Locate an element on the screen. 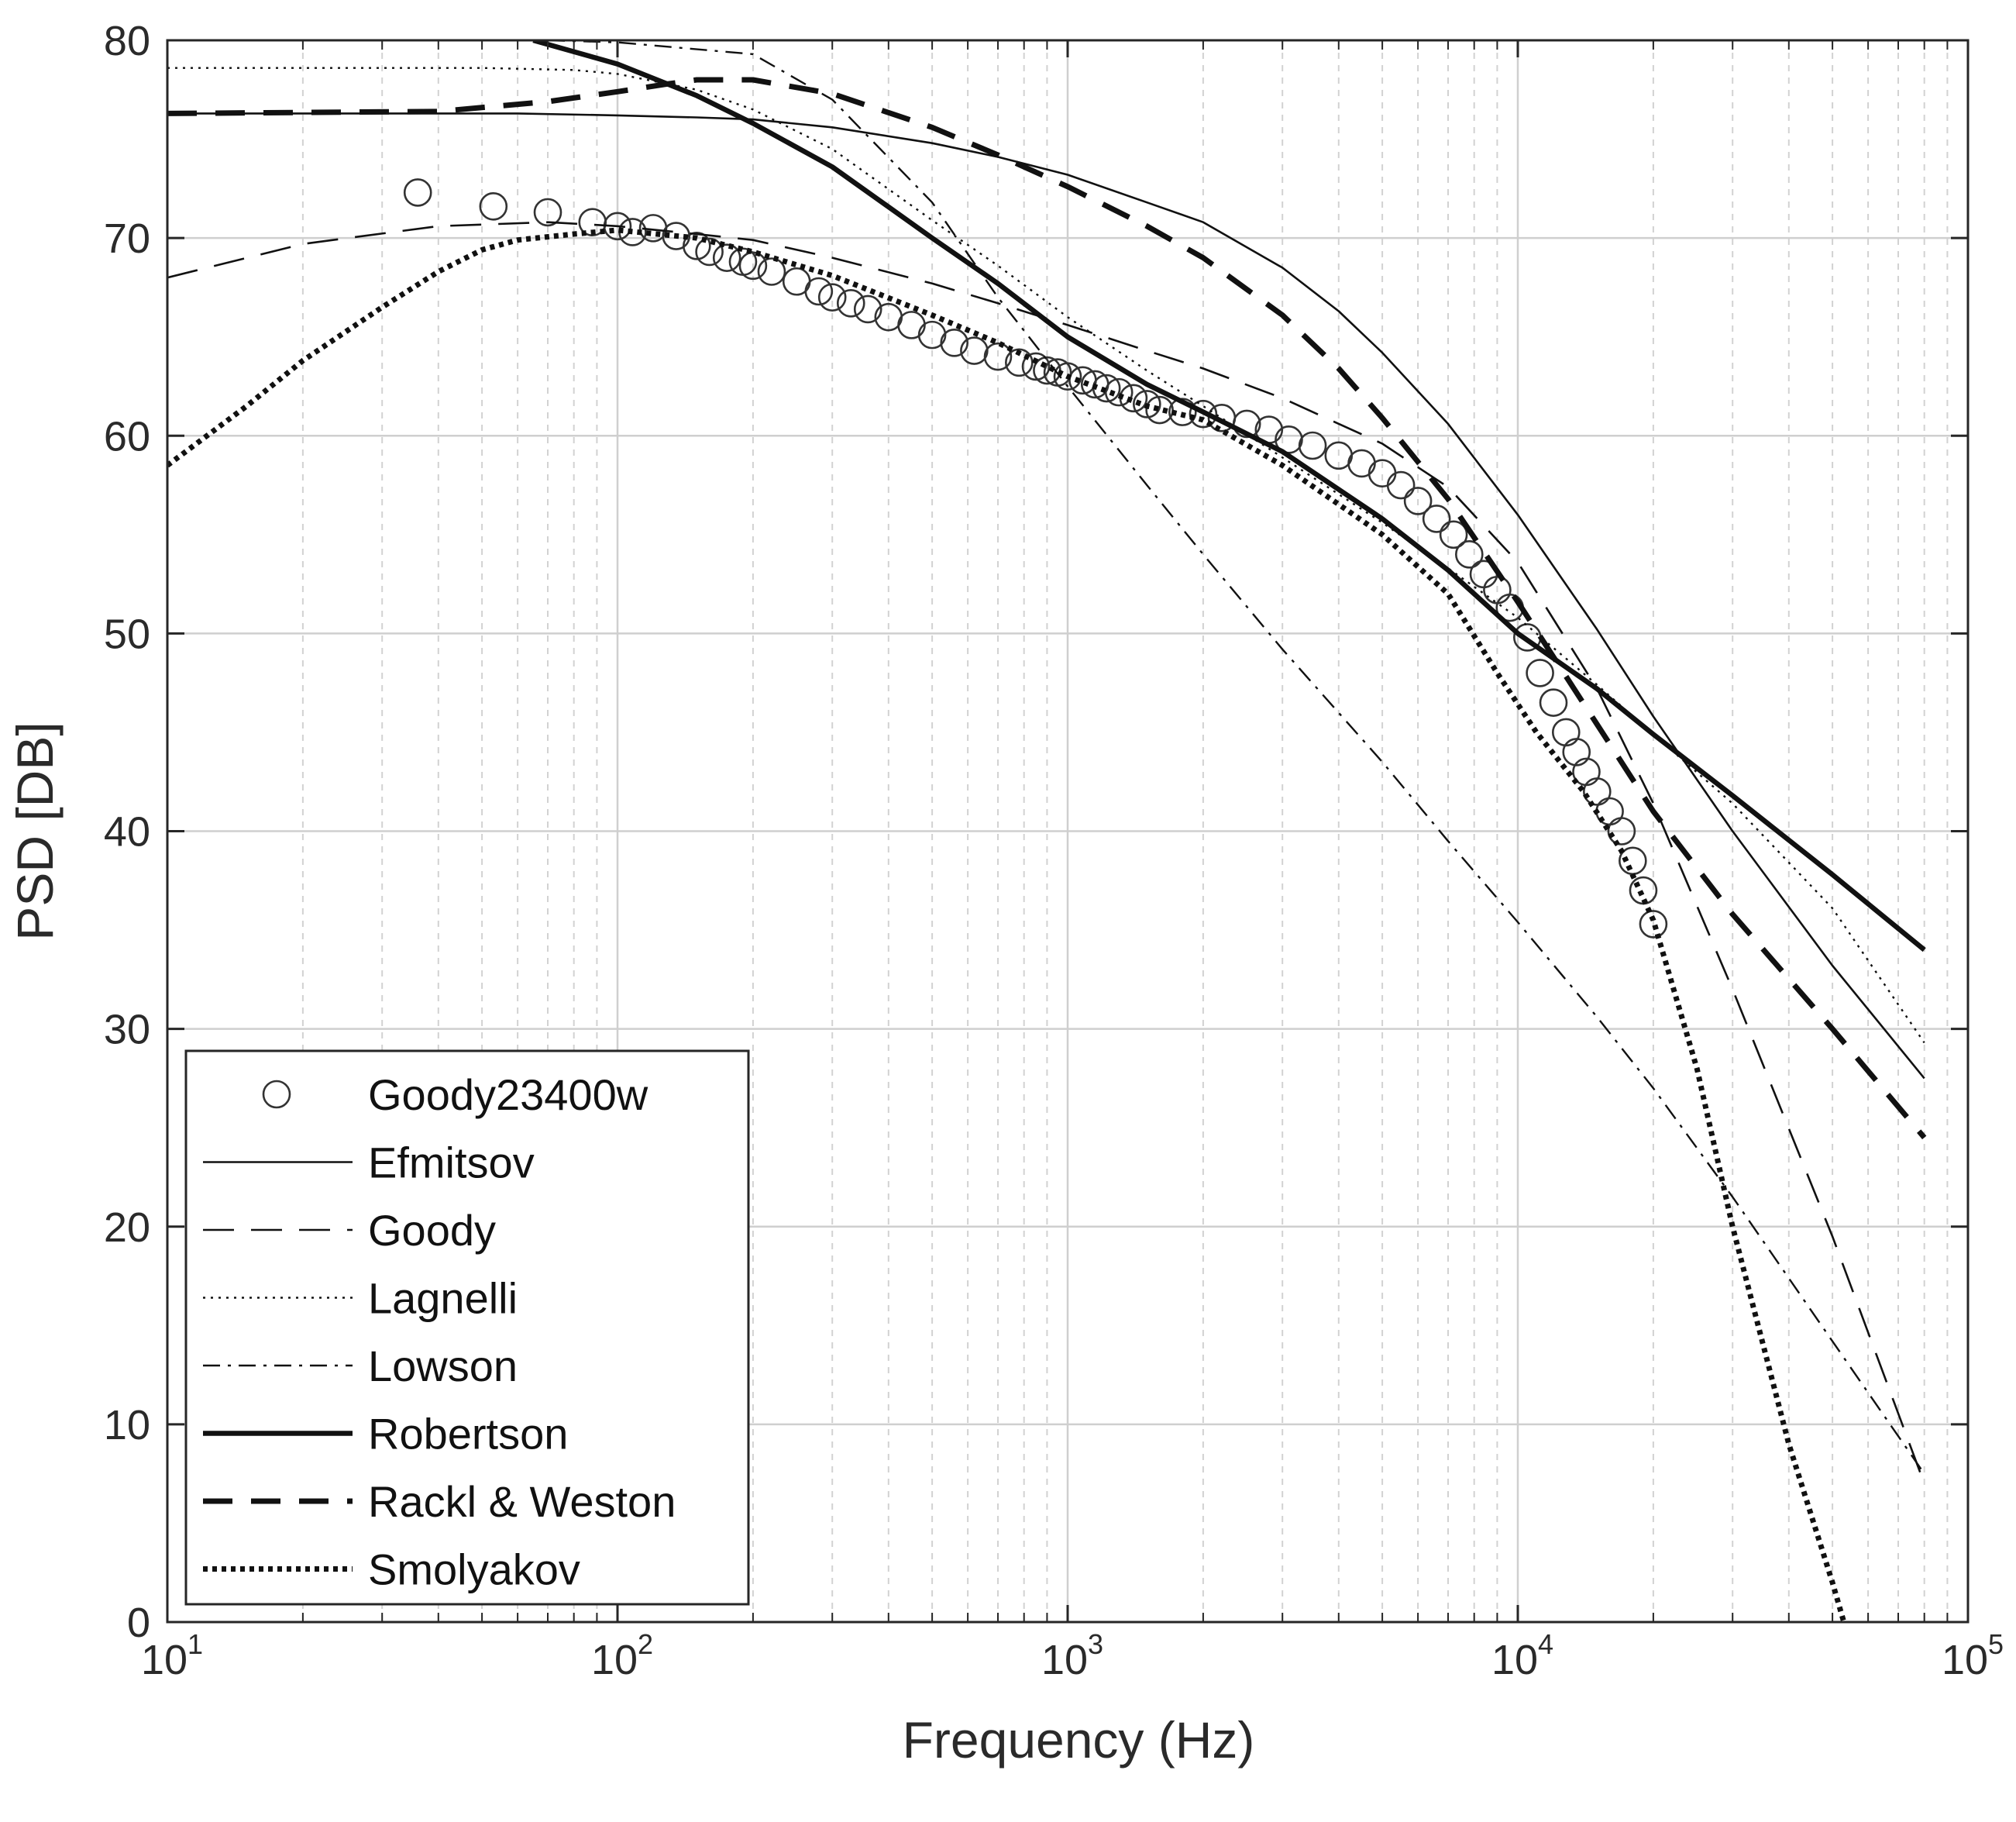 The image size is (2016, 1822). x-tick-label: 10² is located at coordinates (622, 1656).